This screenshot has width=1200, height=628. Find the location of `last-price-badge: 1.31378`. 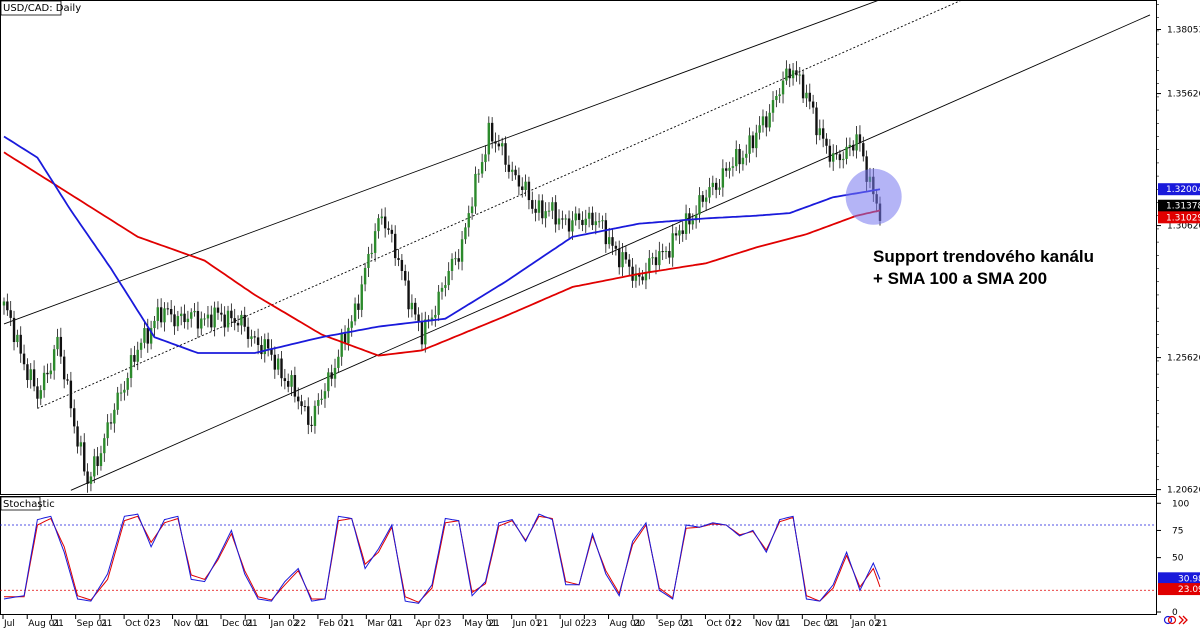

last-price-badge: 1.31378 is located at coordinates (1183, 207).